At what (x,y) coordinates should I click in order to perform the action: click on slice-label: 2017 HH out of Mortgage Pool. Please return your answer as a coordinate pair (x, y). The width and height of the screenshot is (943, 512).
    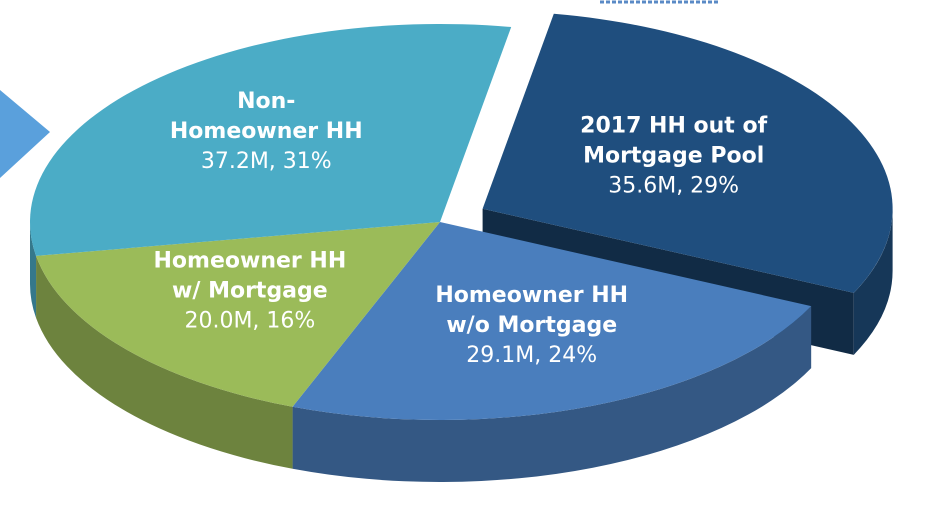
    Looking at the image, I should click on (673, 140).